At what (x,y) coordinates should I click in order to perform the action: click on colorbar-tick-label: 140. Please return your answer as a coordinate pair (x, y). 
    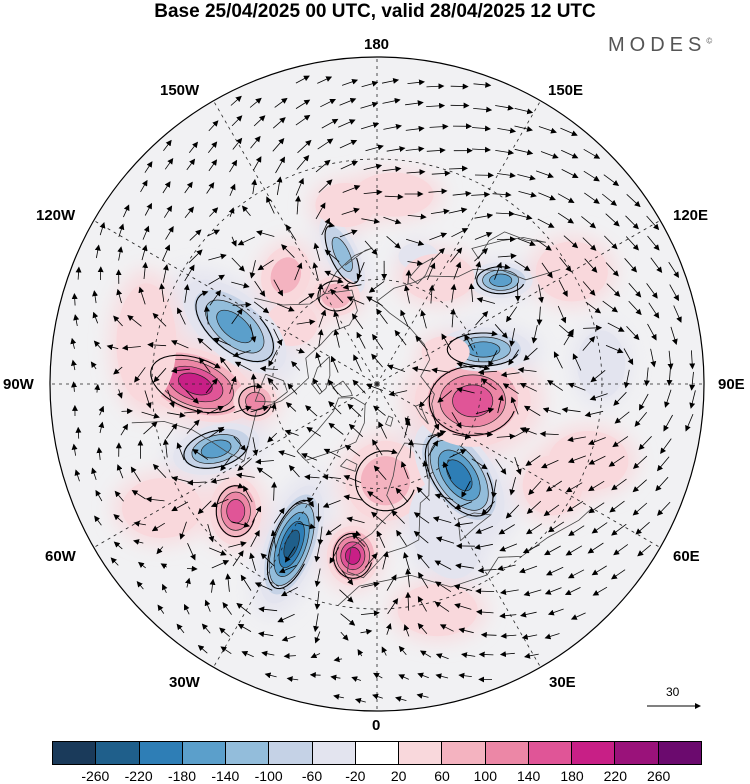
    Looking at the image, I should click on (529, 776).